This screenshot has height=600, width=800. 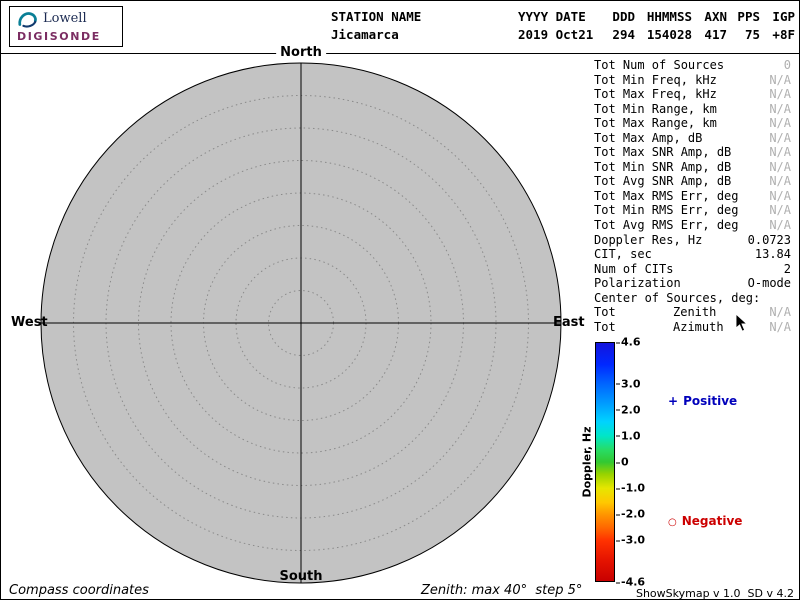 What do you see at coordinates (638, 462) in the screenshot?
I see `colorbar-ticks: 4.6 3.0 2.0 1.0 0 -1.0 -2.0 -3.0 -4.6` at bounding box center [638, 462].